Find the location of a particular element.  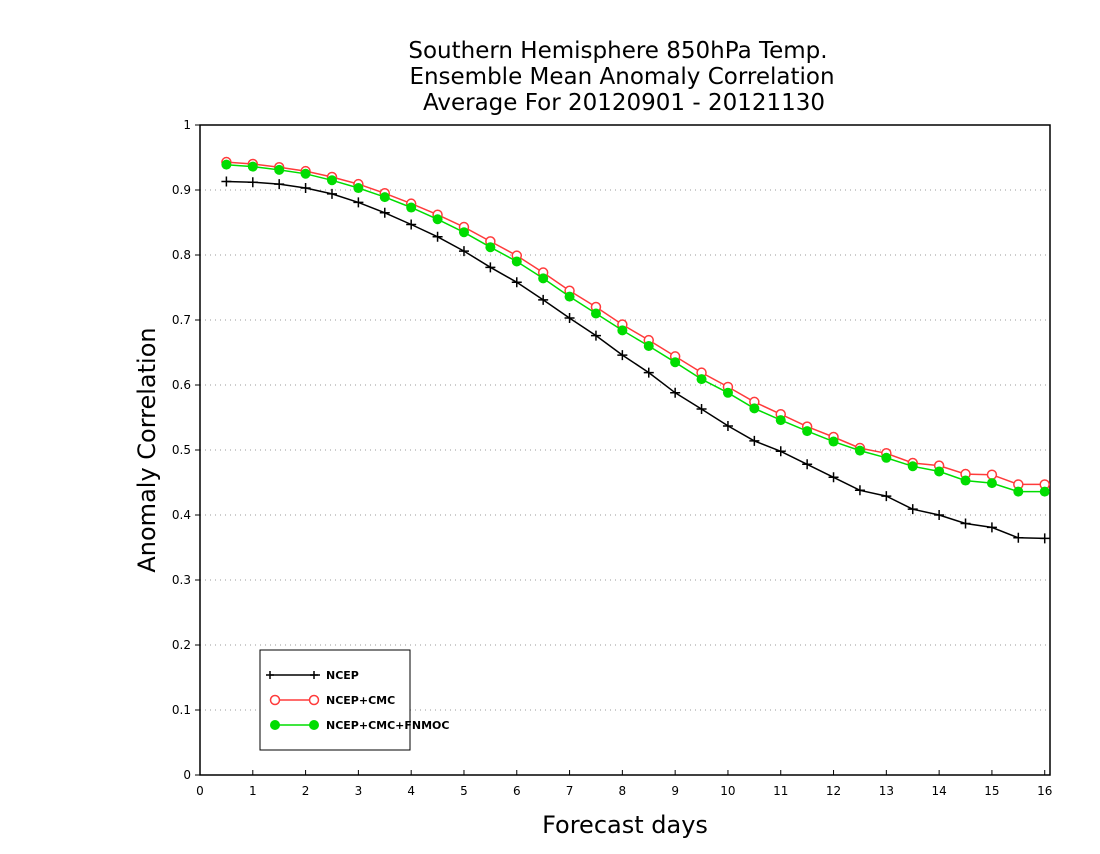

legend-entry-ncep-cmc-fnmoc: NCEP+CMC+FNMOC is located at coordinates (359, 725).